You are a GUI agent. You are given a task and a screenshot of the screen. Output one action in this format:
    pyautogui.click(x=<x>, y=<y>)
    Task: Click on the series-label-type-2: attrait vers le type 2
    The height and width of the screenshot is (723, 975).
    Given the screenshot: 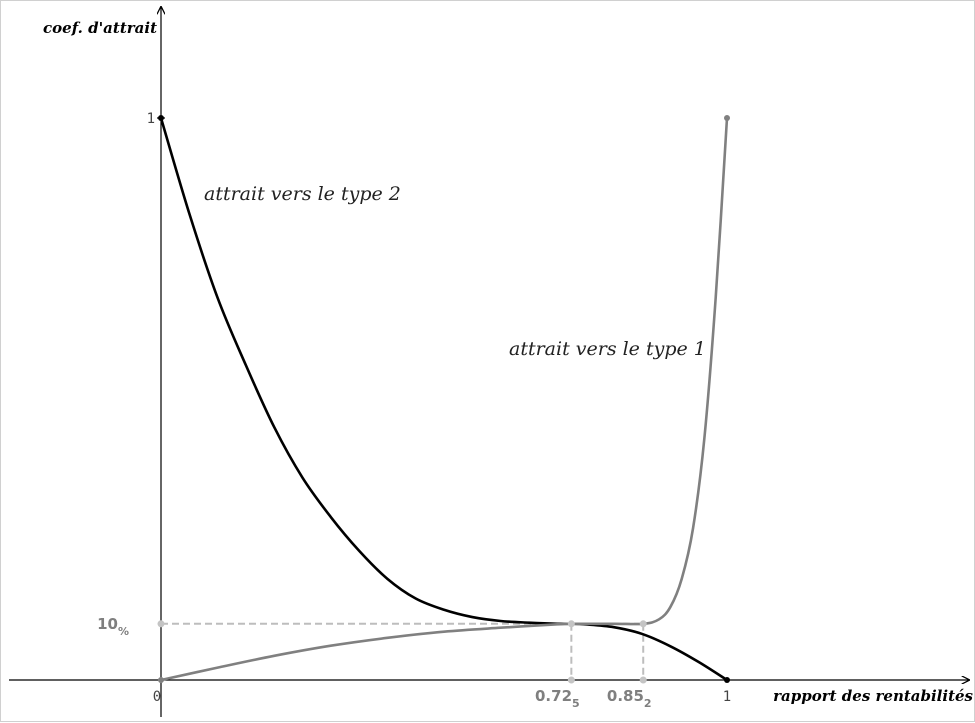 What is the action you would take?
    pyautogui.click(x=302, y=194)
    